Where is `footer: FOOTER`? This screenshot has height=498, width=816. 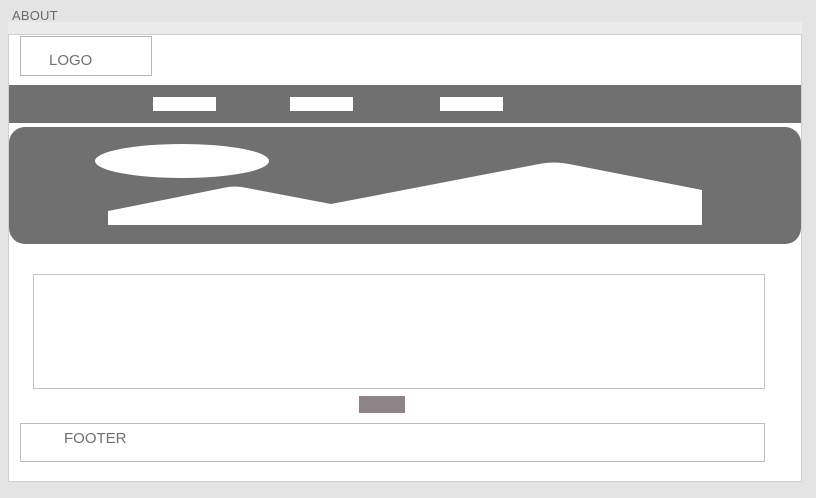 footer: FOOTER is located at coordinates (392, 442).